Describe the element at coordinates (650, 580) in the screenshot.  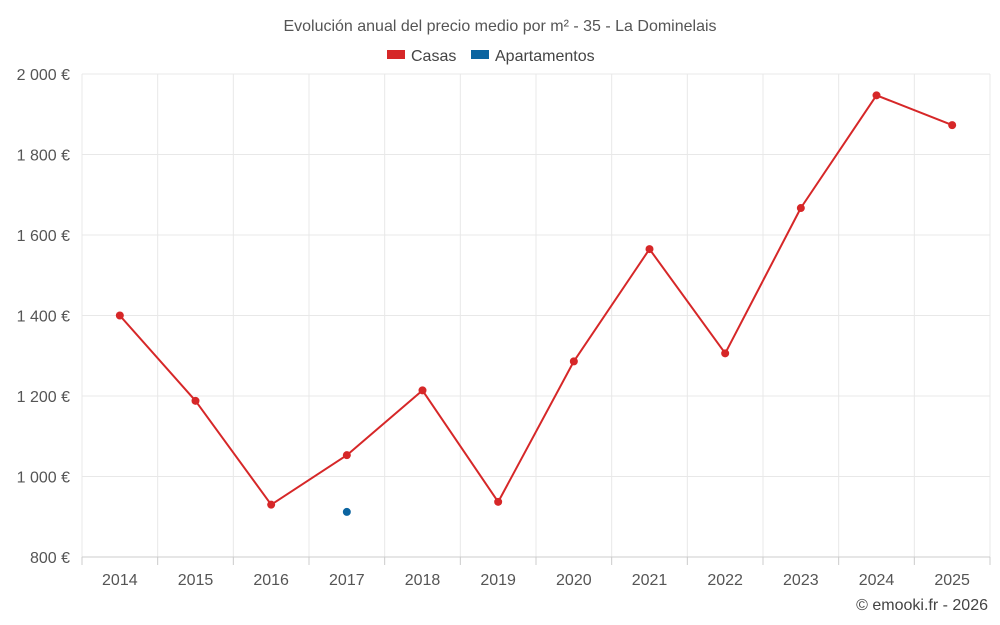
I see `x-tick-label: 2021` at that location.